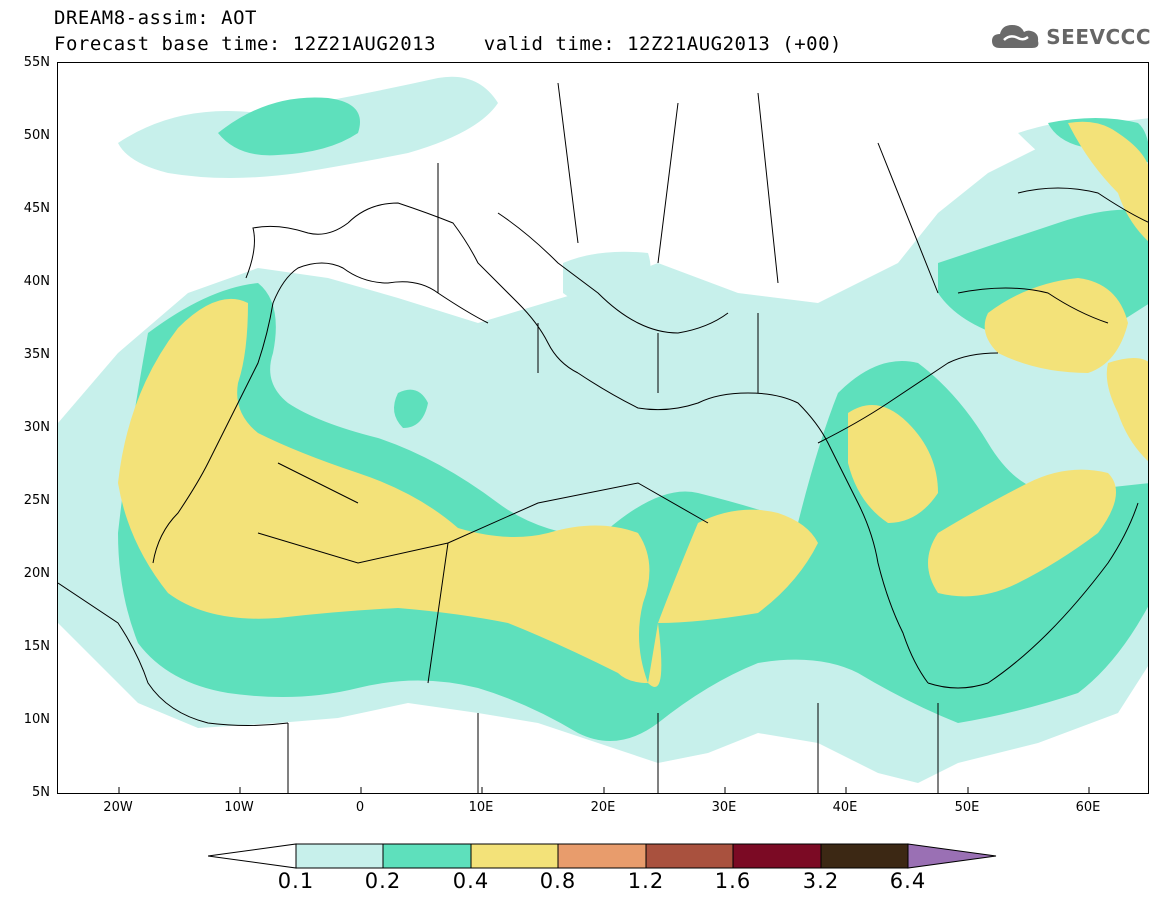 Image resolution: width=1165 pixels, height=905 pixels. What do you see at coordinates (239, 807) in the screenshot?
I see `lon-label-10w: 10W` at bounding box center [239, 807].